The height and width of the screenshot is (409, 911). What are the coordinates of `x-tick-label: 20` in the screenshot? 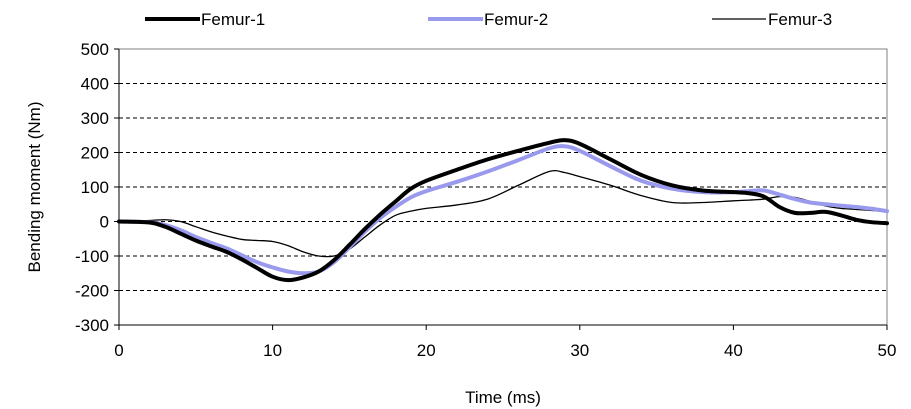 It's located at (426, 350).